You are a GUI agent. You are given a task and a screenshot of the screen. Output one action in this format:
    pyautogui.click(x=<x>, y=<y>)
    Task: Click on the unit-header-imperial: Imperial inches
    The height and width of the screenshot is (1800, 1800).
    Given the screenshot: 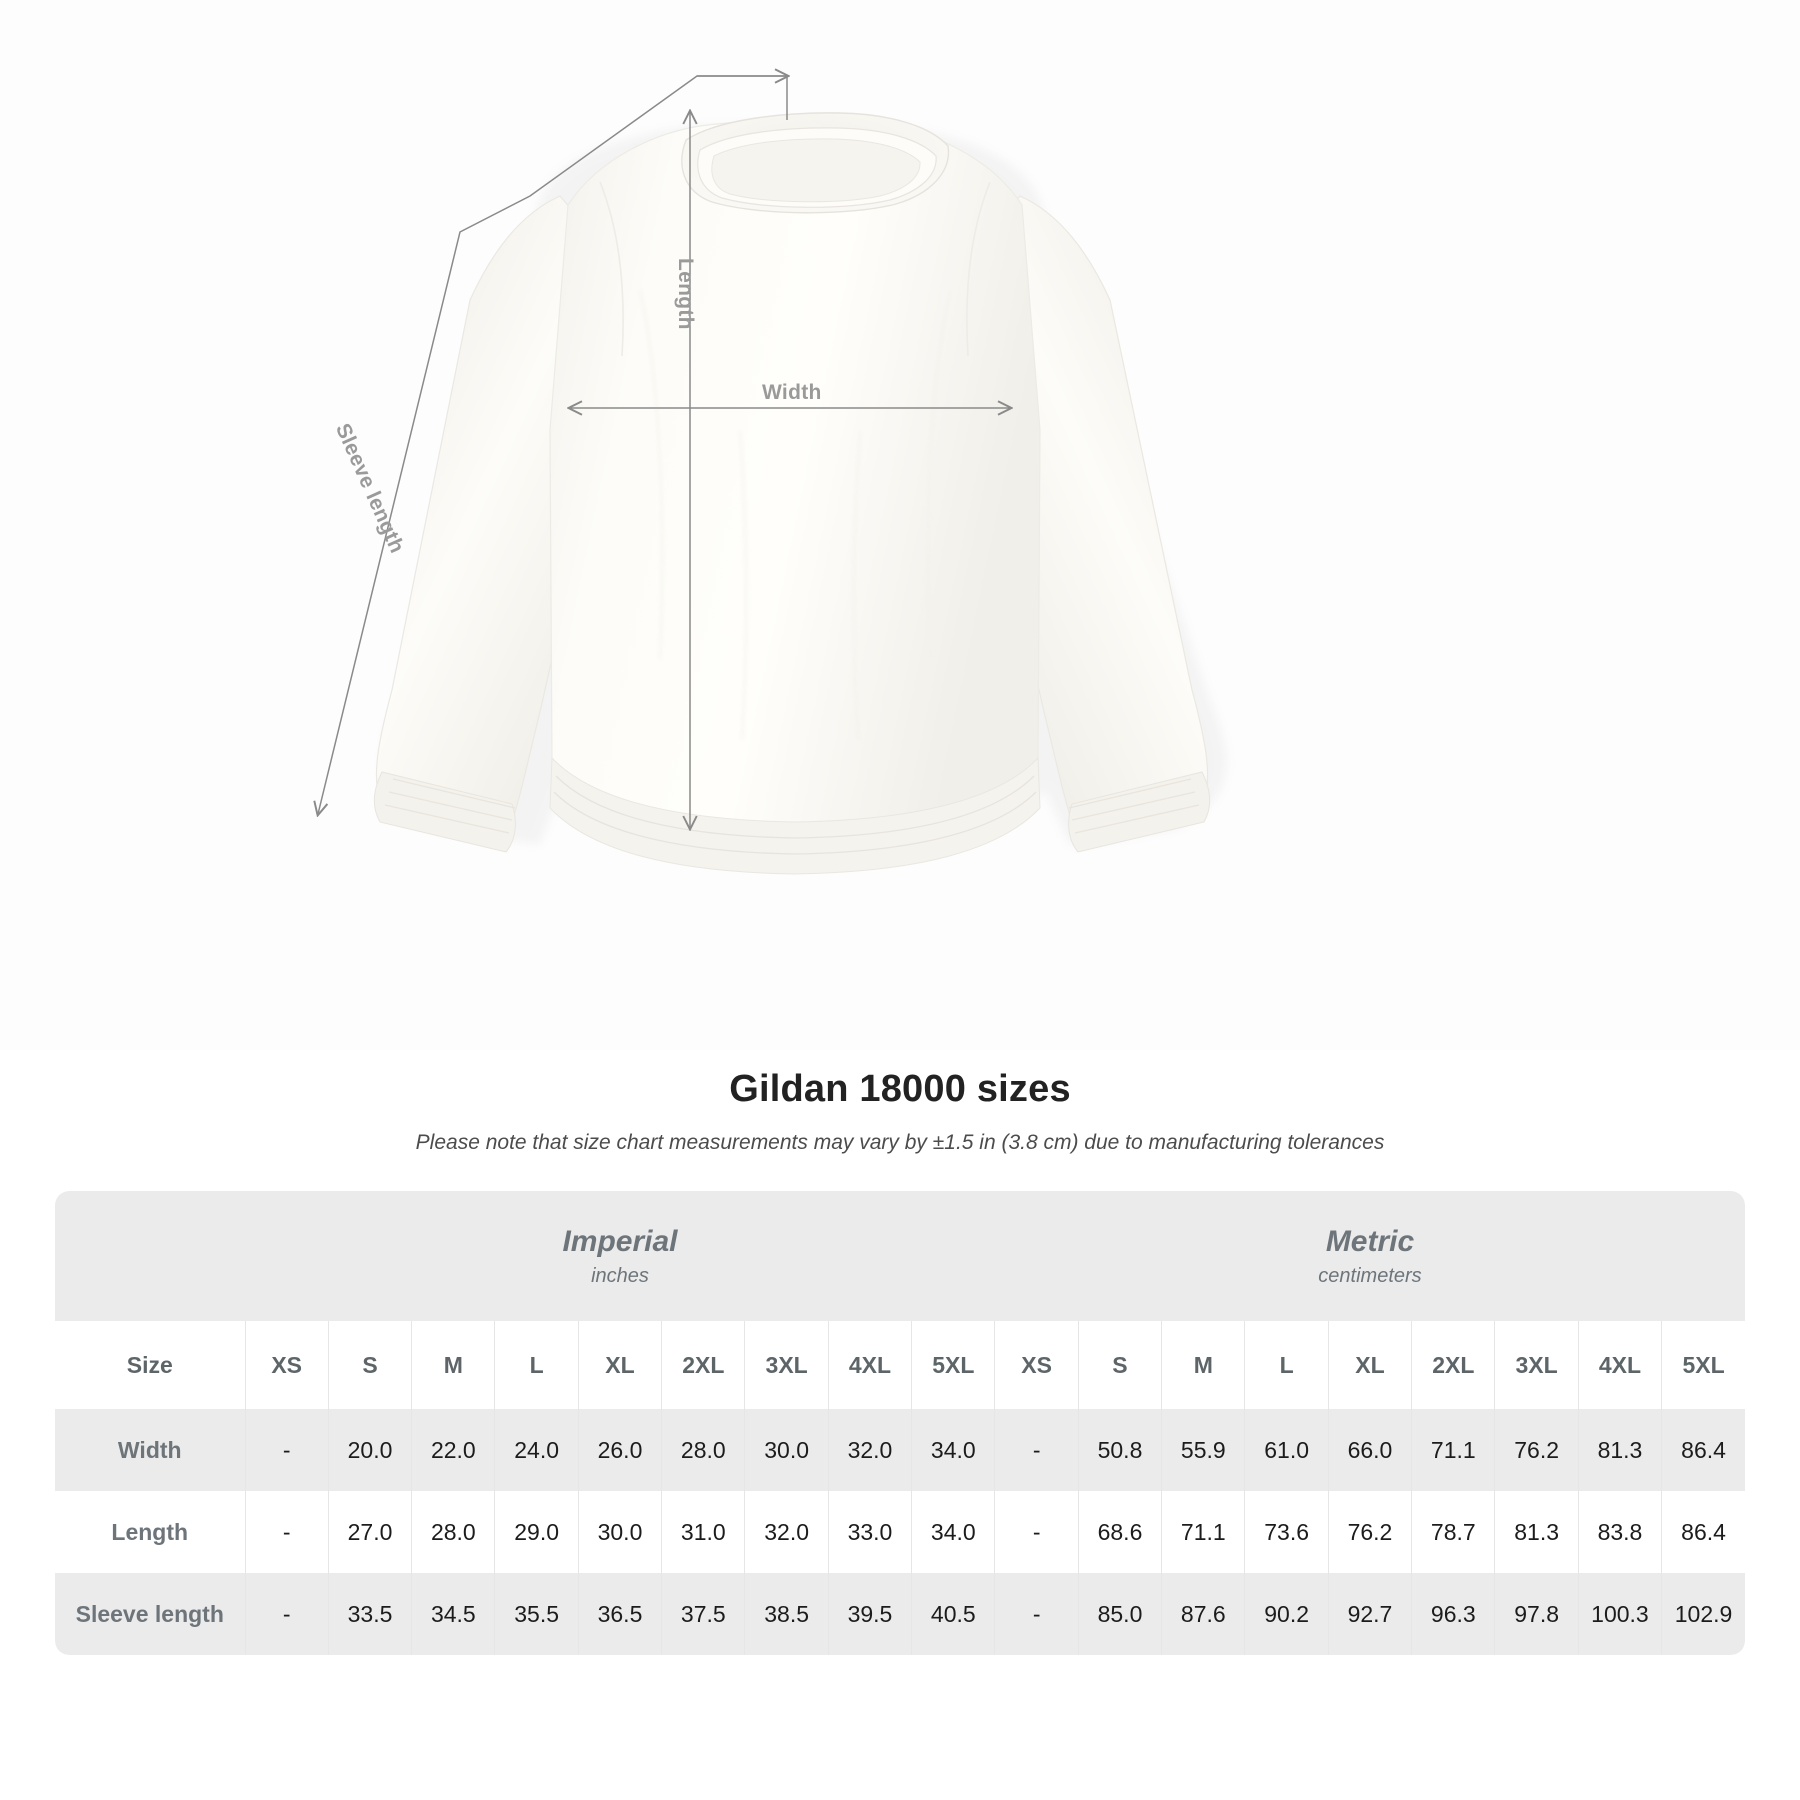 What is the action you would take?
    pyautogui.click(x=620, y=1256)
    